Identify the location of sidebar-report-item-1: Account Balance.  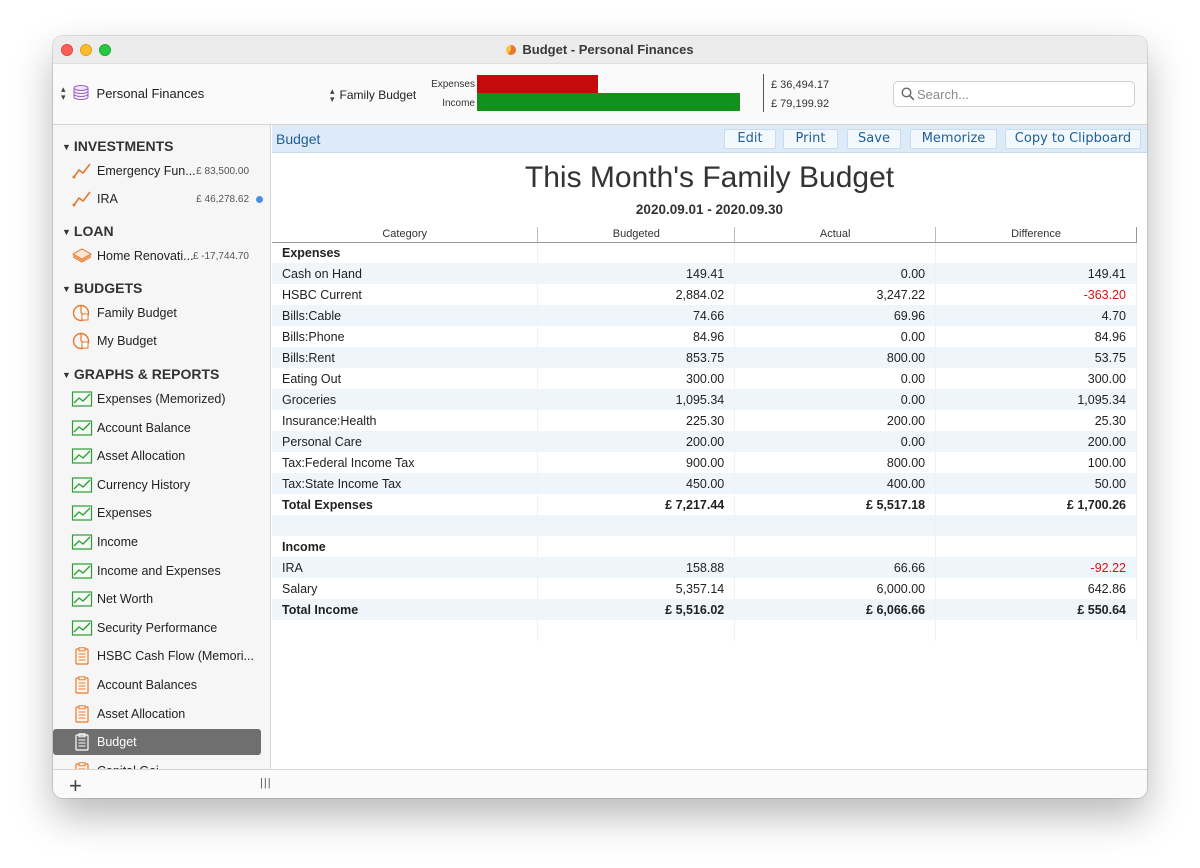
(157, 428).